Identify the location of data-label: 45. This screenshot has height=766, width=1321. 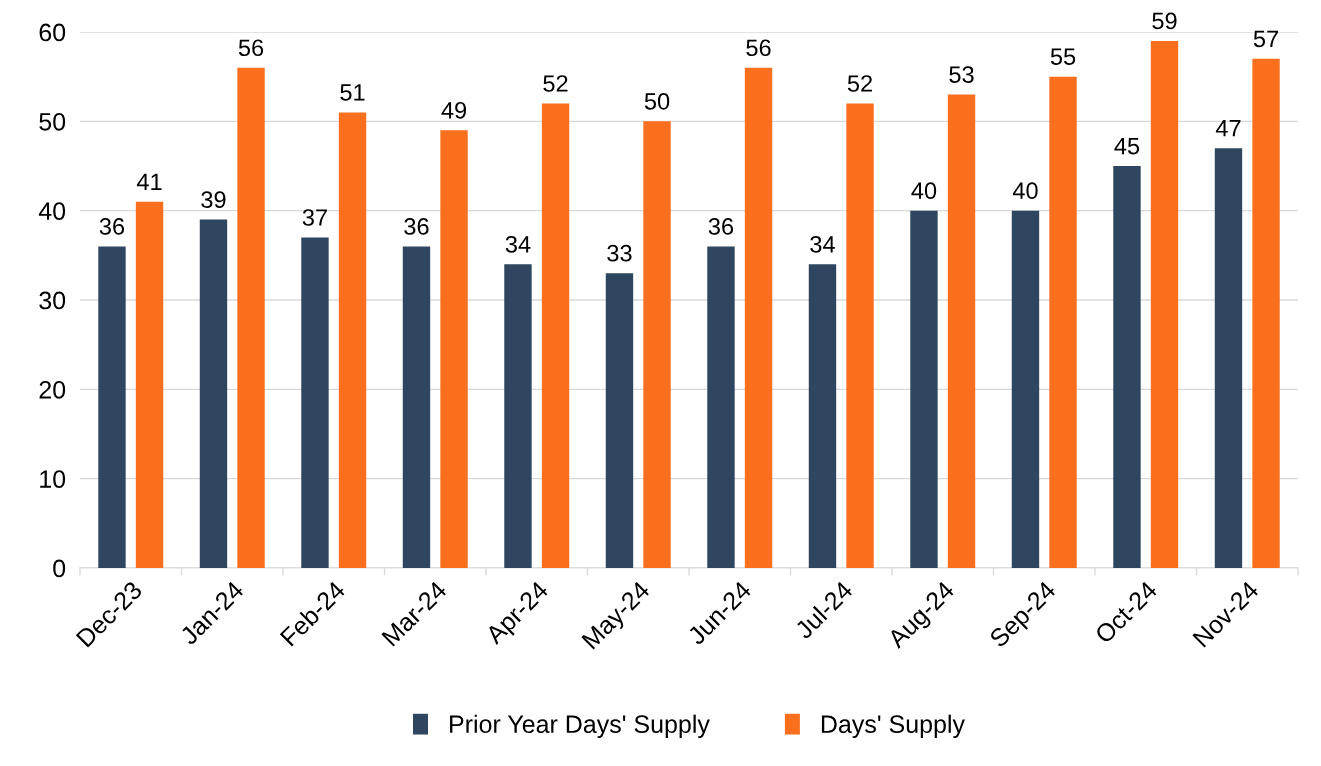
(1127, 146).